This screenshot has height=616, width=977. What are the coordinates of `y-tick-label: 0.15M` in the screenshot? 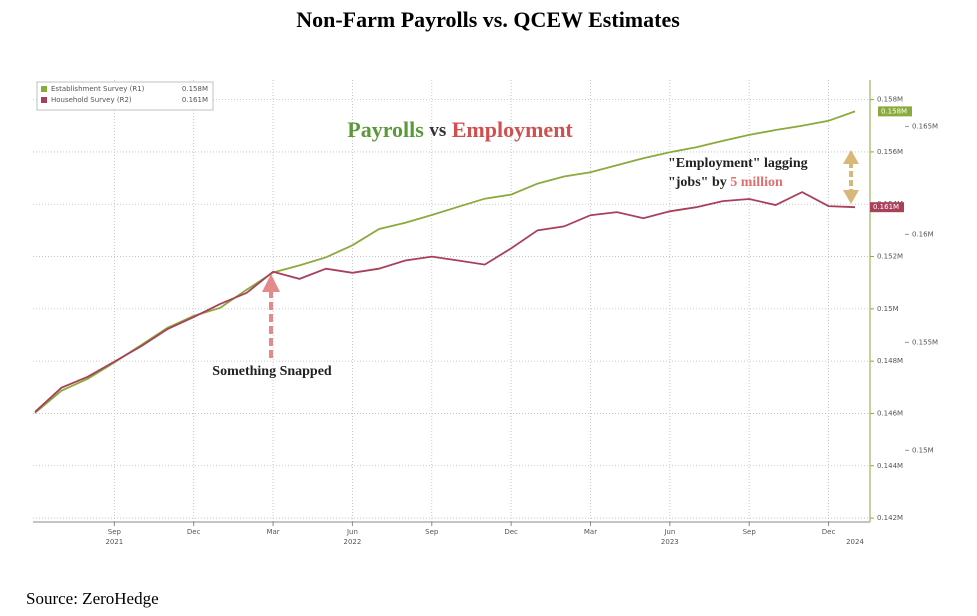 It's located at (888, 309).